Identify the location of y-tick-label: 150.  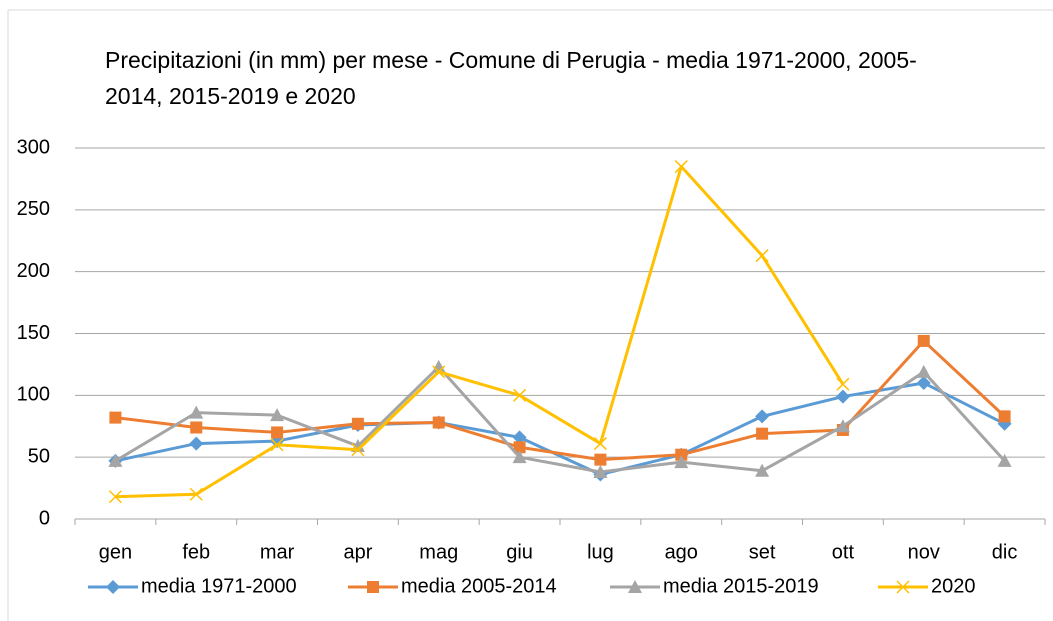
(33, 333).